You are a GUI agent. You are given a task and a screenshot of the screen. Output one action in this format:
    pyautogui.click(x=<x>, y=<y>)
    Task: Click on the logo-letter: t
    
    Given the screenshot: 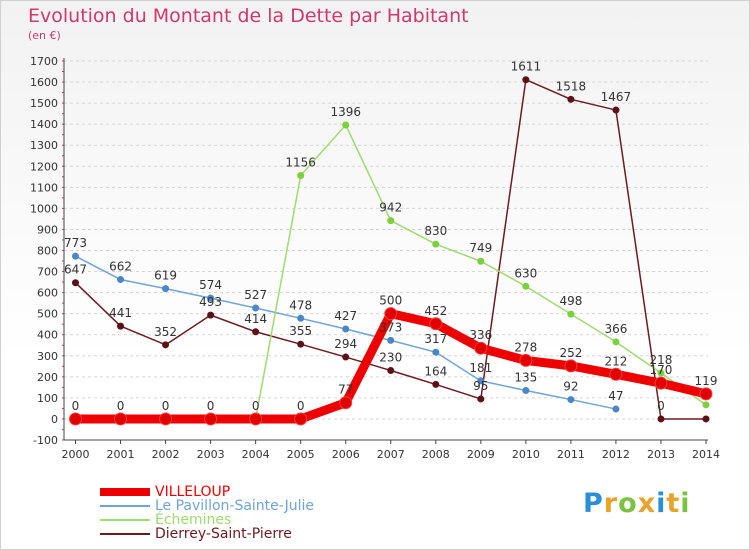 What is the action you would take?
    pyautogui.click(x=673, y=503)
    